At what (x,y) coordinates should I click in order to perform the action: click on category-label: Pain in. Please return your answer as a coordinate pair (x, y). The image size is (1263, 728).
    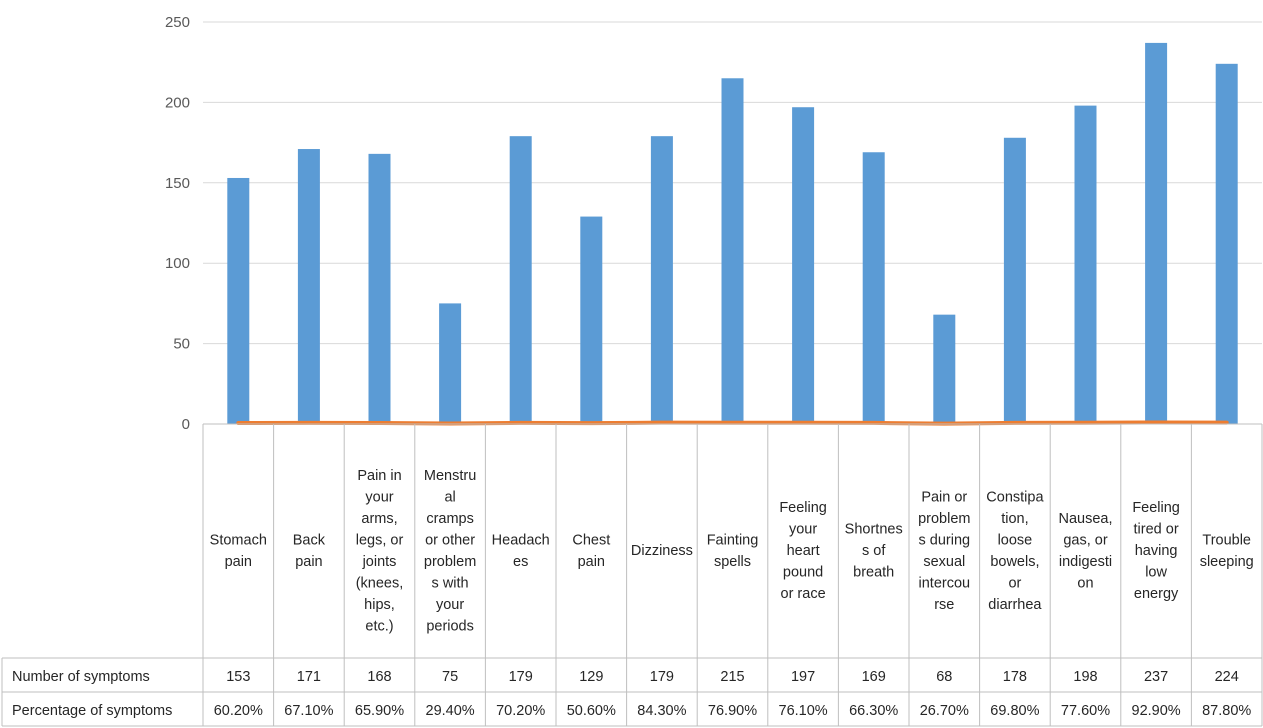
    Looking at the image, I should click on (379, 476).